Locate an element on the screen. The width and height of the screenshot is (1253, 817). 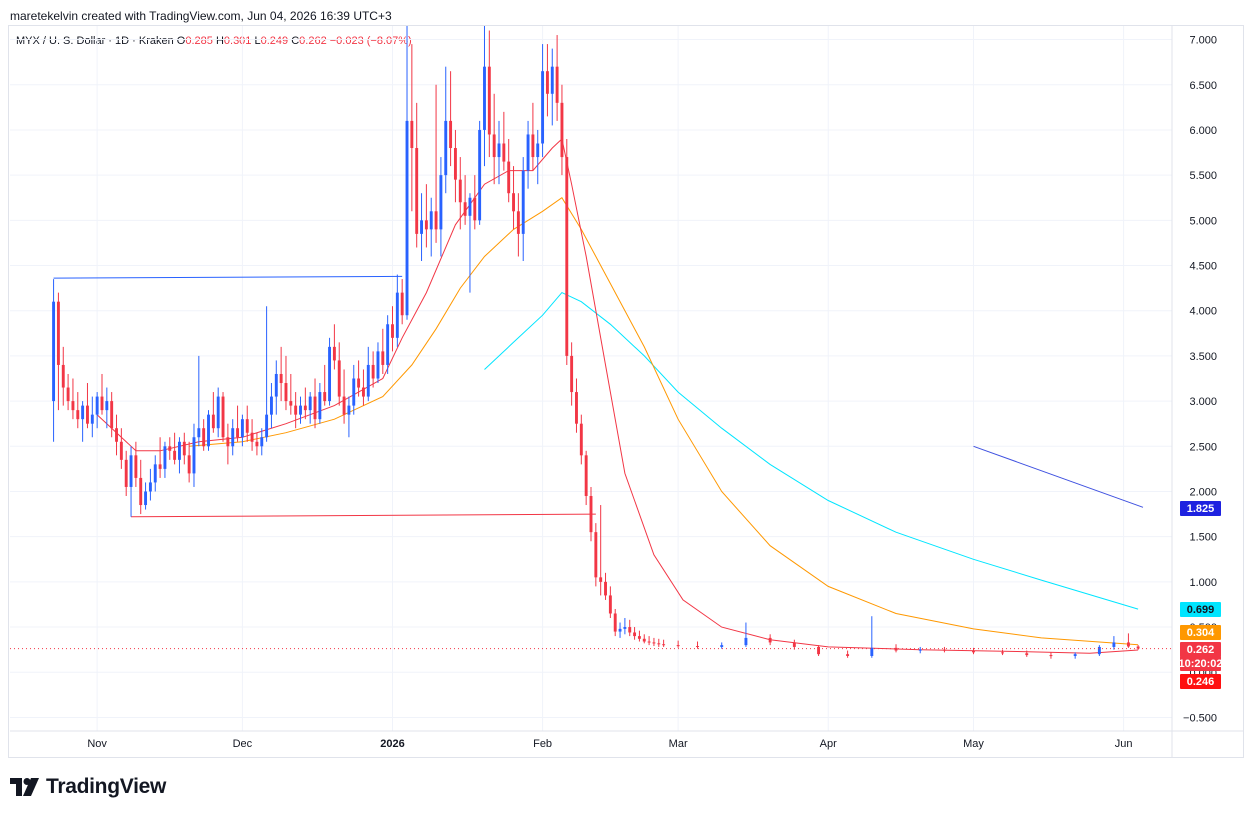
symbol-label: MYX / U. S. Dollar · 1D · Kraken is located at coordinates (95, 41).